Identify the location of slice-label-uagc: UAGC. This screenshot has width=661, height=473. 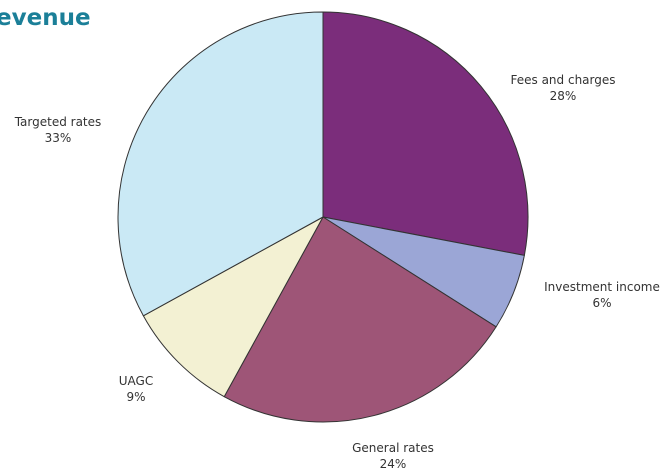
(136, 381).